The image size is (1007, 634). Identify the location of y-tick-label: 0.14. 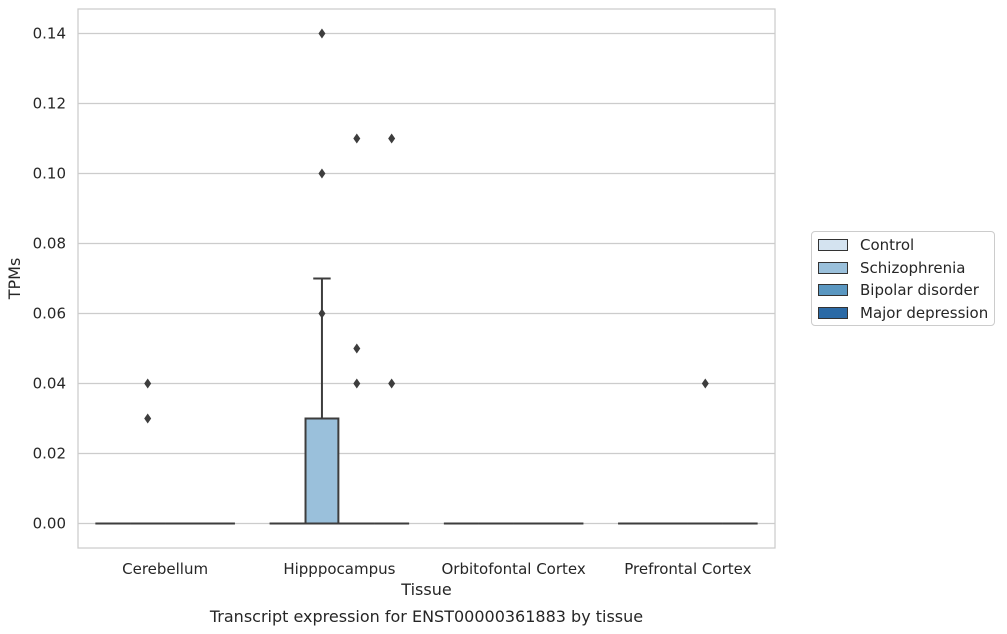
(49, 34).